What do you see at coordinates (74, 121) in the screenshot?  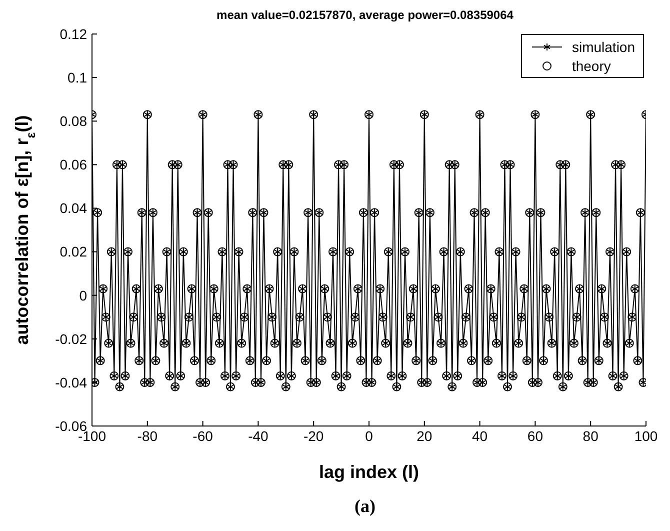 I see `y-tick-label: 0.08` at bounding box center [74, 121].